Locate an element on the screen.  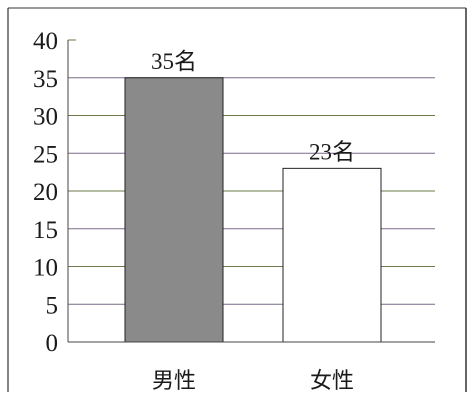
y-tick-label-35: 35 is located at coordinates (45, 79).